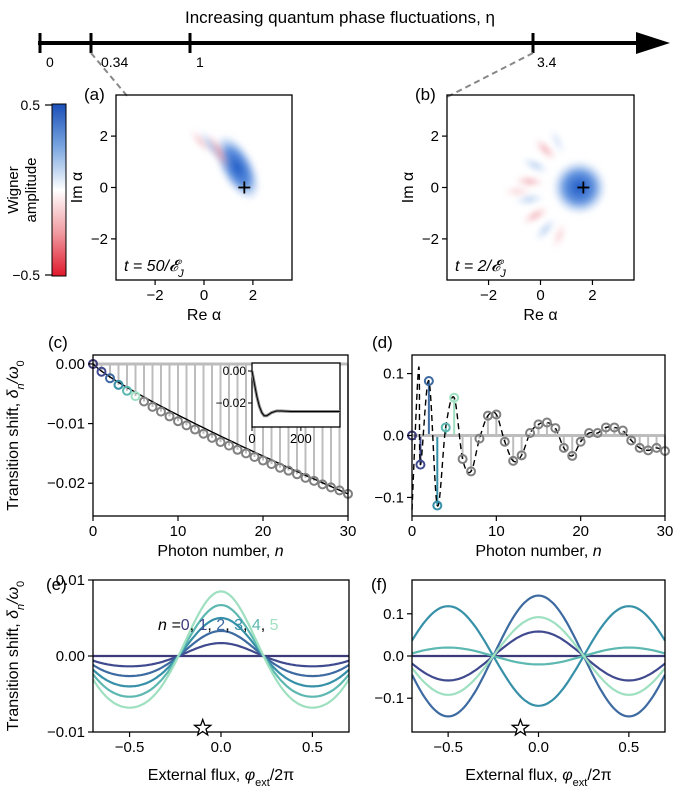 The image size is (678, 788). Describe the element at coordinates (231, 403) in the screenshot. I see `inset-y-tick-label: −0.02` at that location.